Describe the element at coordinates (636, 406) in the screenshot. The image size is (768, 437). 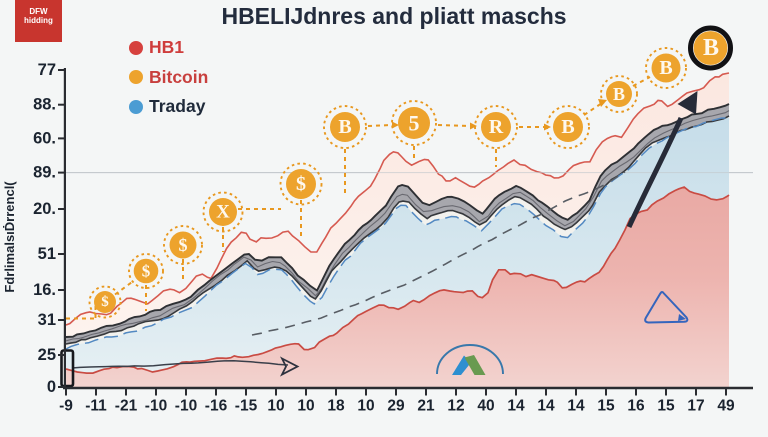
I see `svg-text: 16` at that location.